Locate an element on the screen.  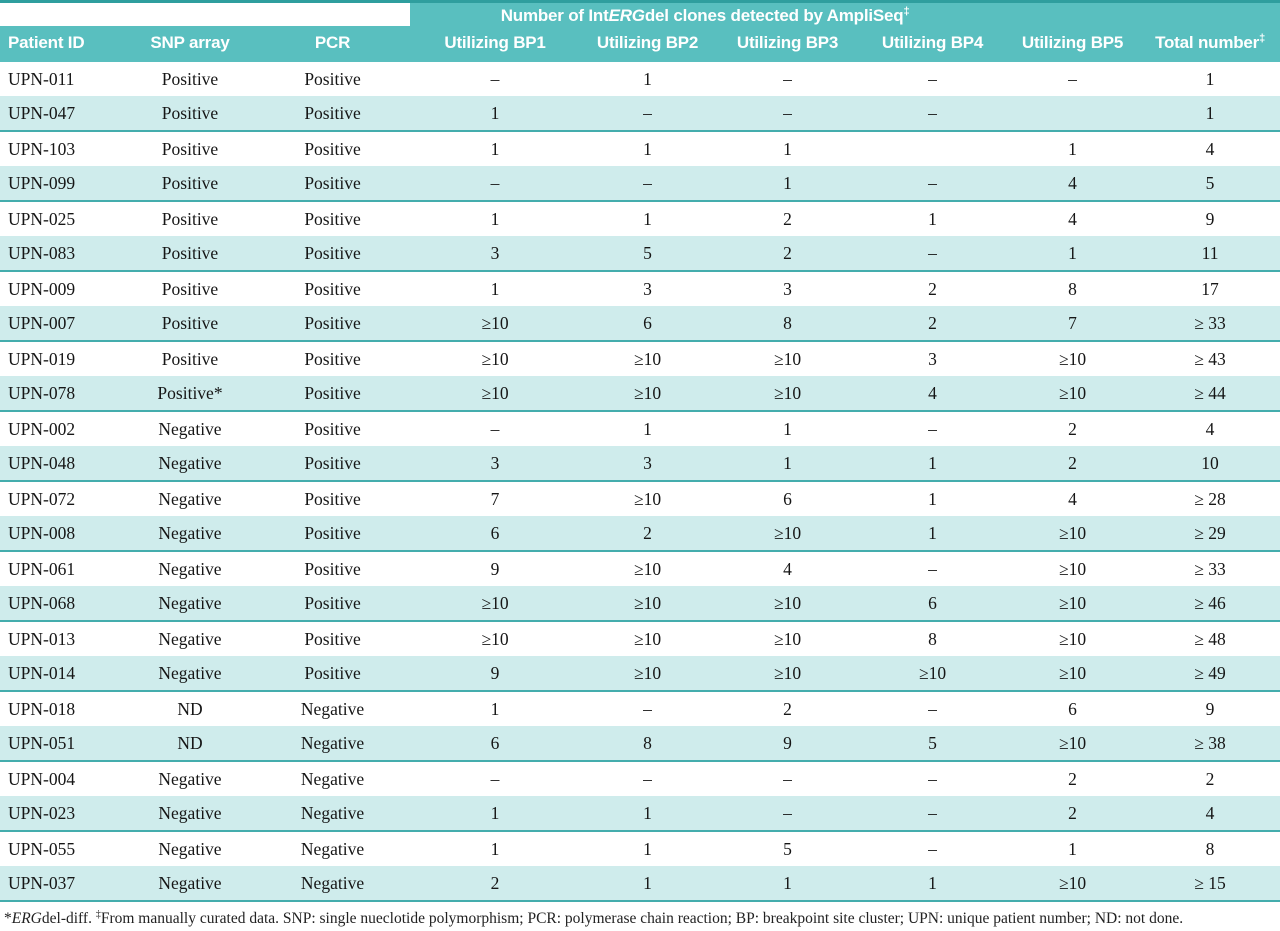
value-cell: ≥ 15 is located at coordinates (1210, 882).